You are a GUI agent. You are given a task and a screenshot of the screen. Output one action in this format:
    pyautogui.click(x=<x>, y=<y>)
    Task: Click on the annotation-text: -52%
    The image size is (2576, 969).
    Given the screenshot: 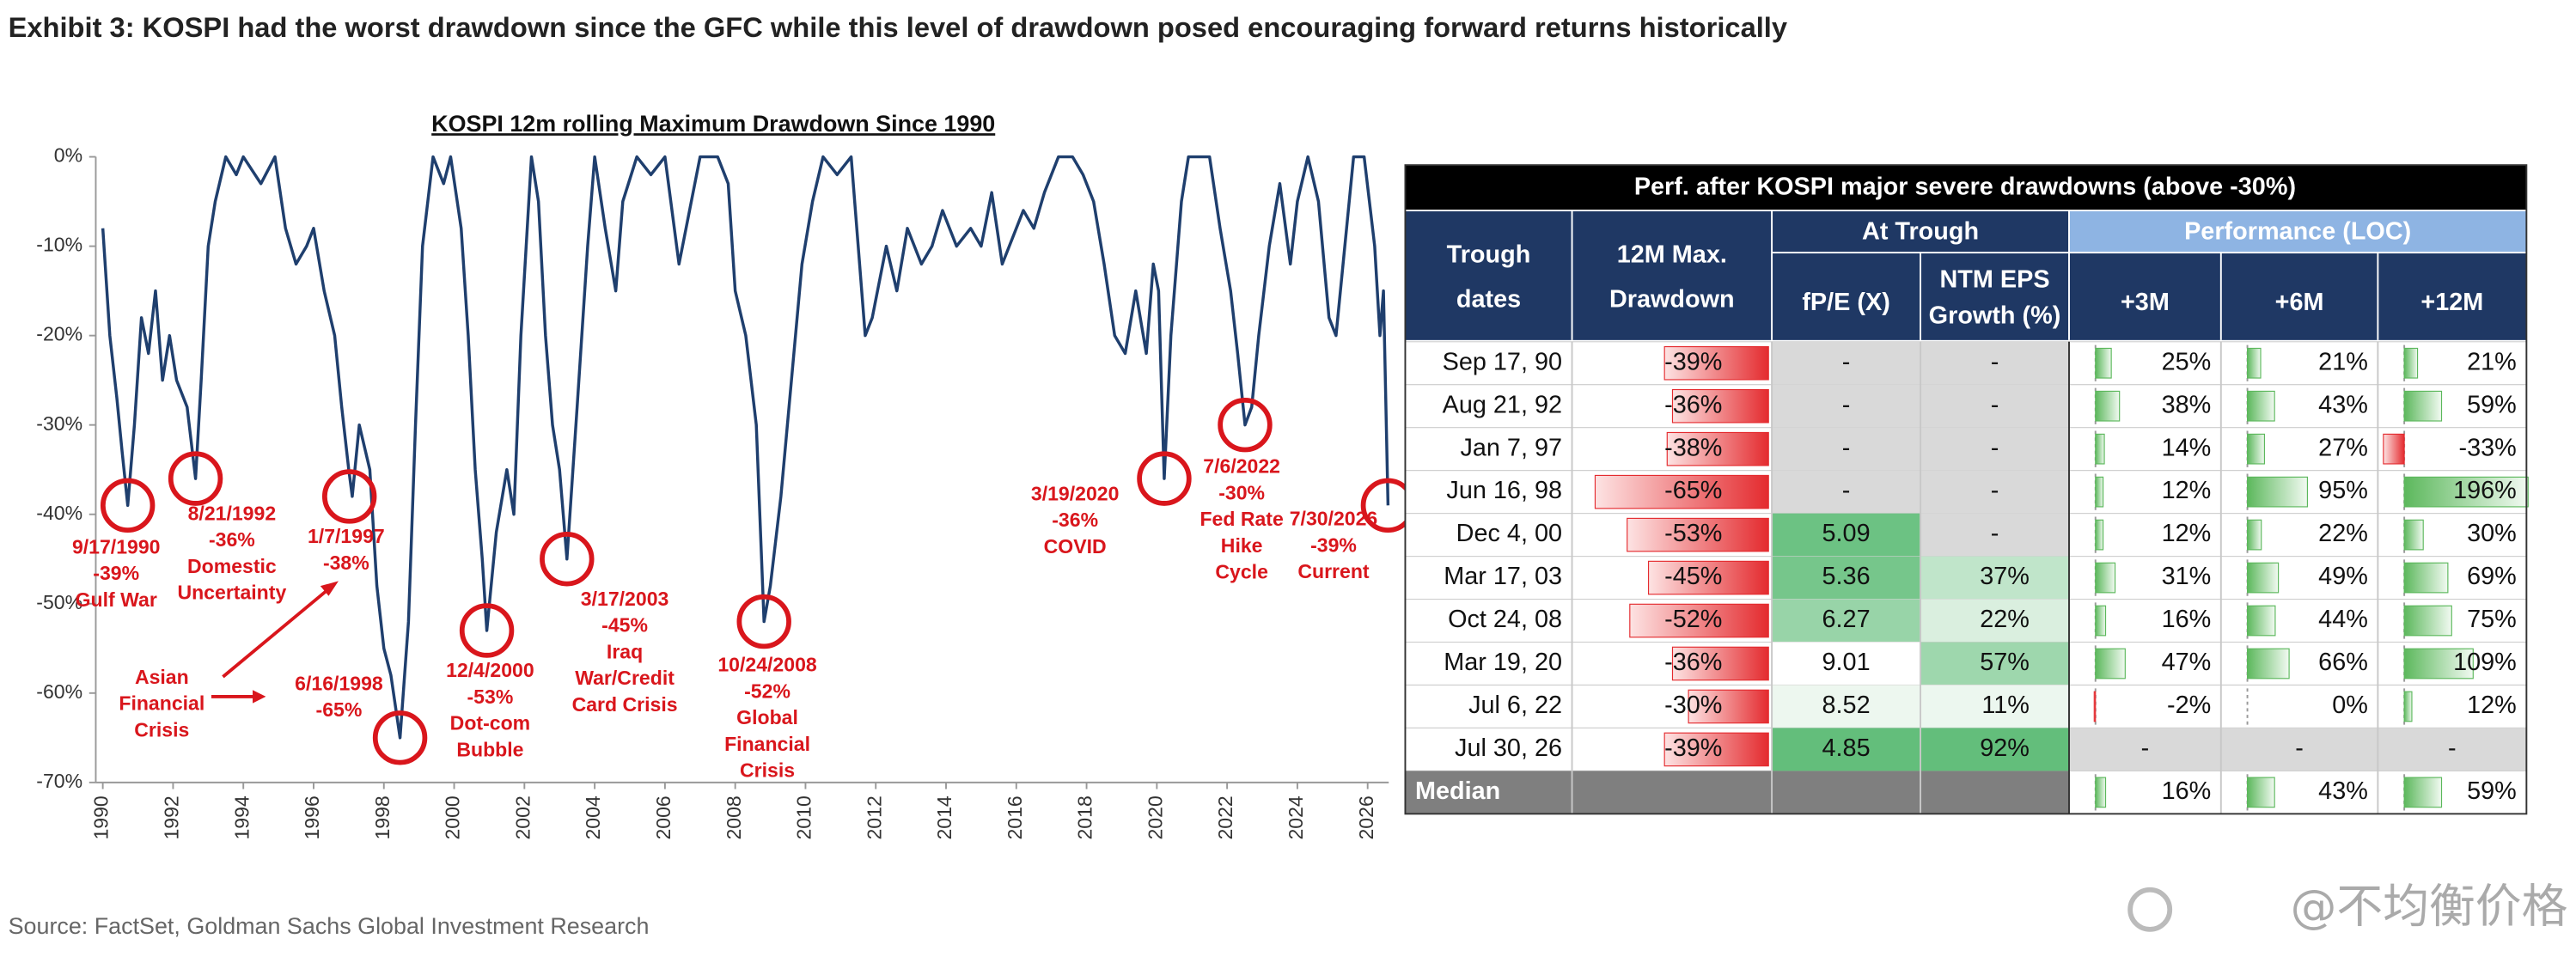 What is the action you would take?
    pyautogui.click(x=767, y=691)
    